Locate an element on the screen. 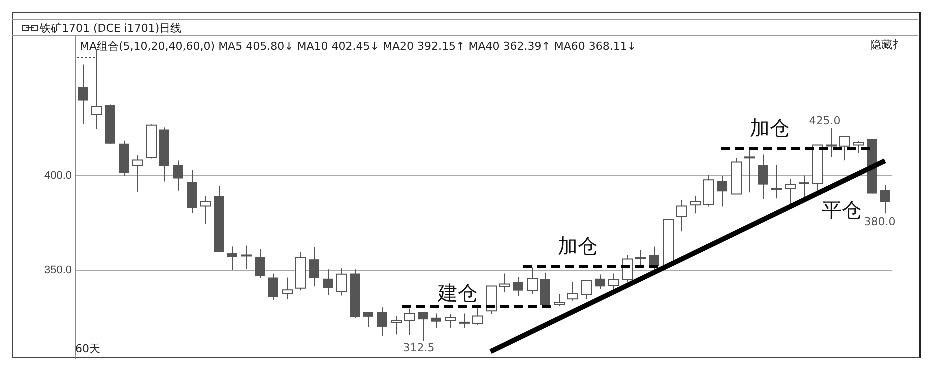 This screenshot has width=931, height=369. annotation: 312.5 is located at coordinates (419, 348).